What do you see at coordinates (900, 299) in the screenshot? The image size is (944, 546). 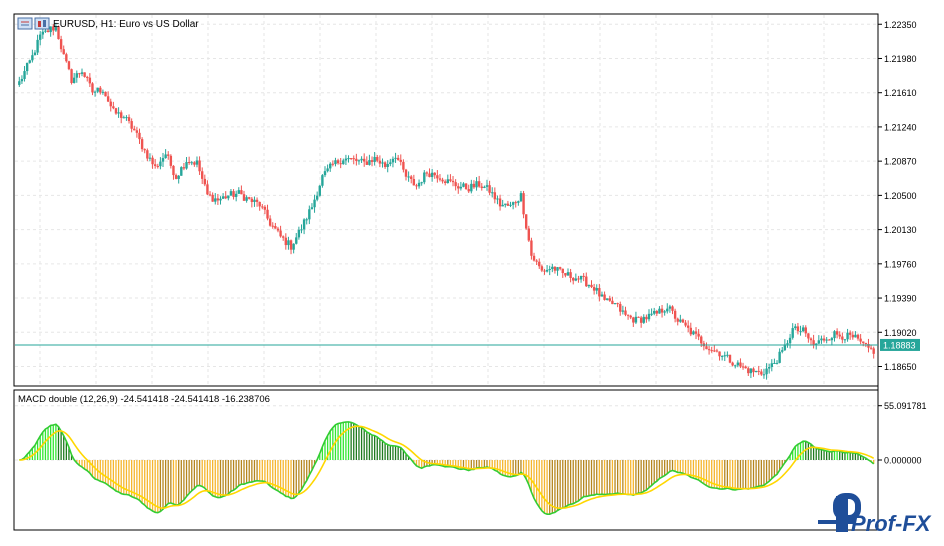 I see `price-tick-label: 1.19390` at bounding box center [900, 299].